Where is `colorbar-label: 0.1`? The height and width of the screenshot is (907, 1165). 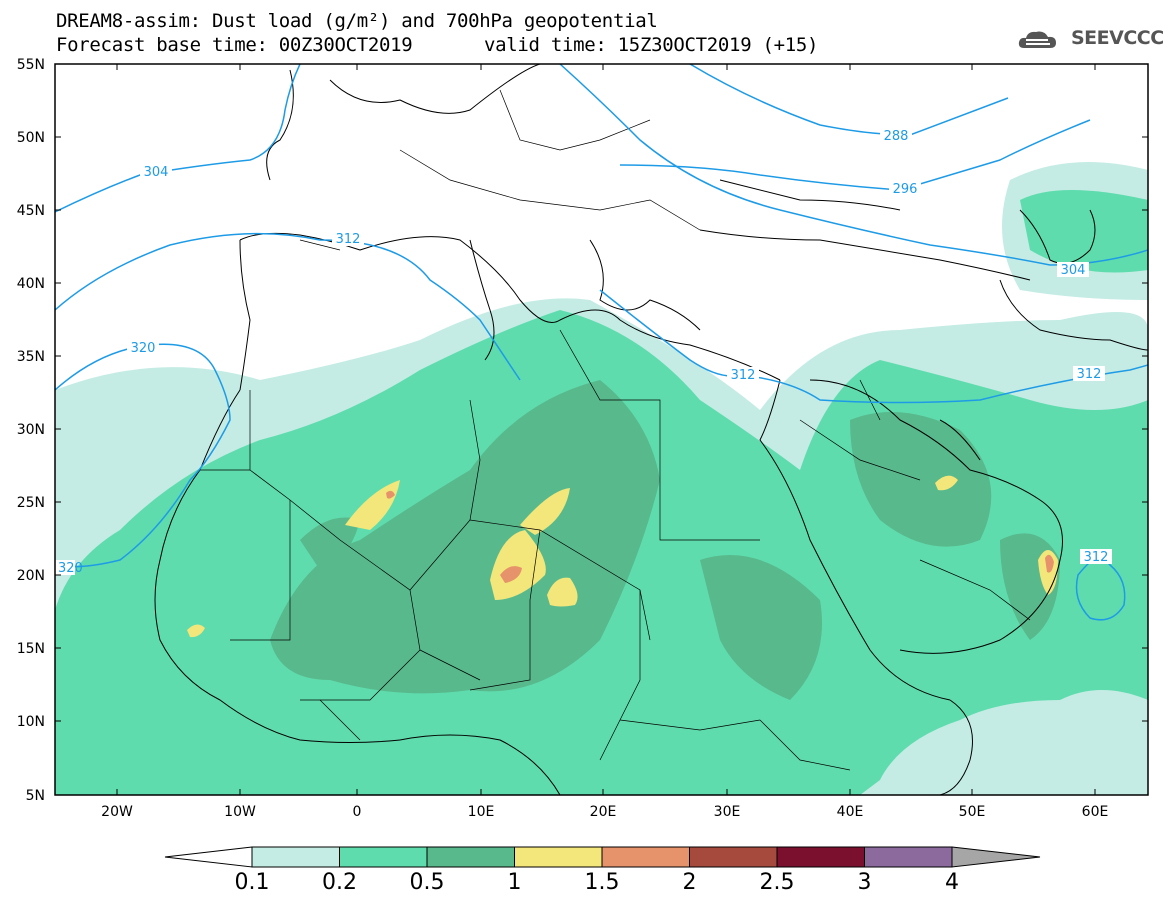
colorbar-label: 0.1 is located at coordinates (252, 882).